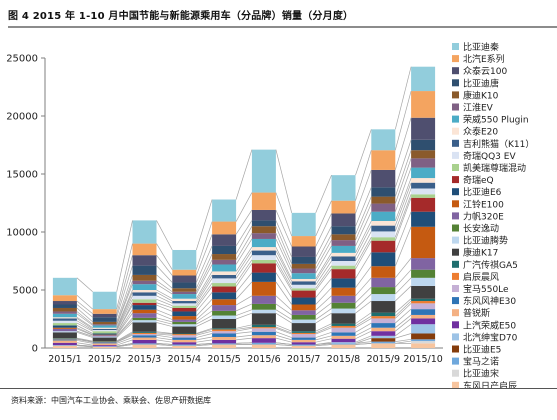  What do you see at coordinates (111, 400) in the screenshot?
I see `source-note: 资料来源：中国汽车工业协会、乘联会、佐思产研数据库` at bounding box center [111, 400].